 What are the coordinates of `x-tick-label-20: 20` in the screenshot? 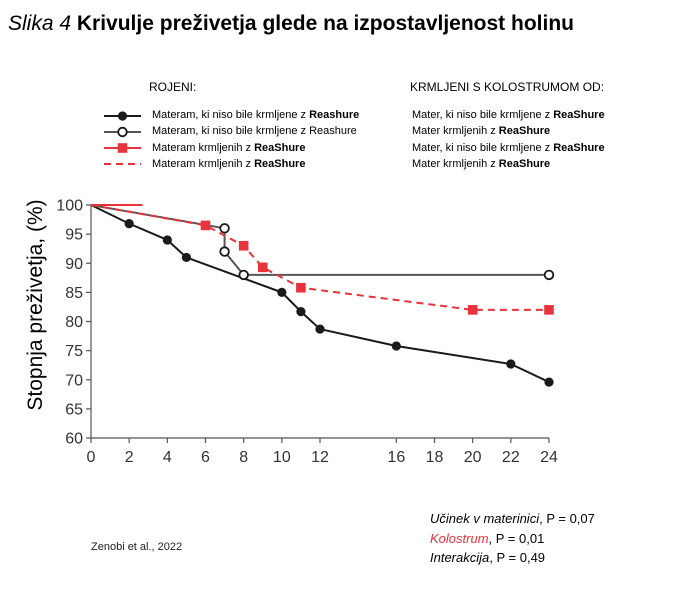 It's located at (473, 457).